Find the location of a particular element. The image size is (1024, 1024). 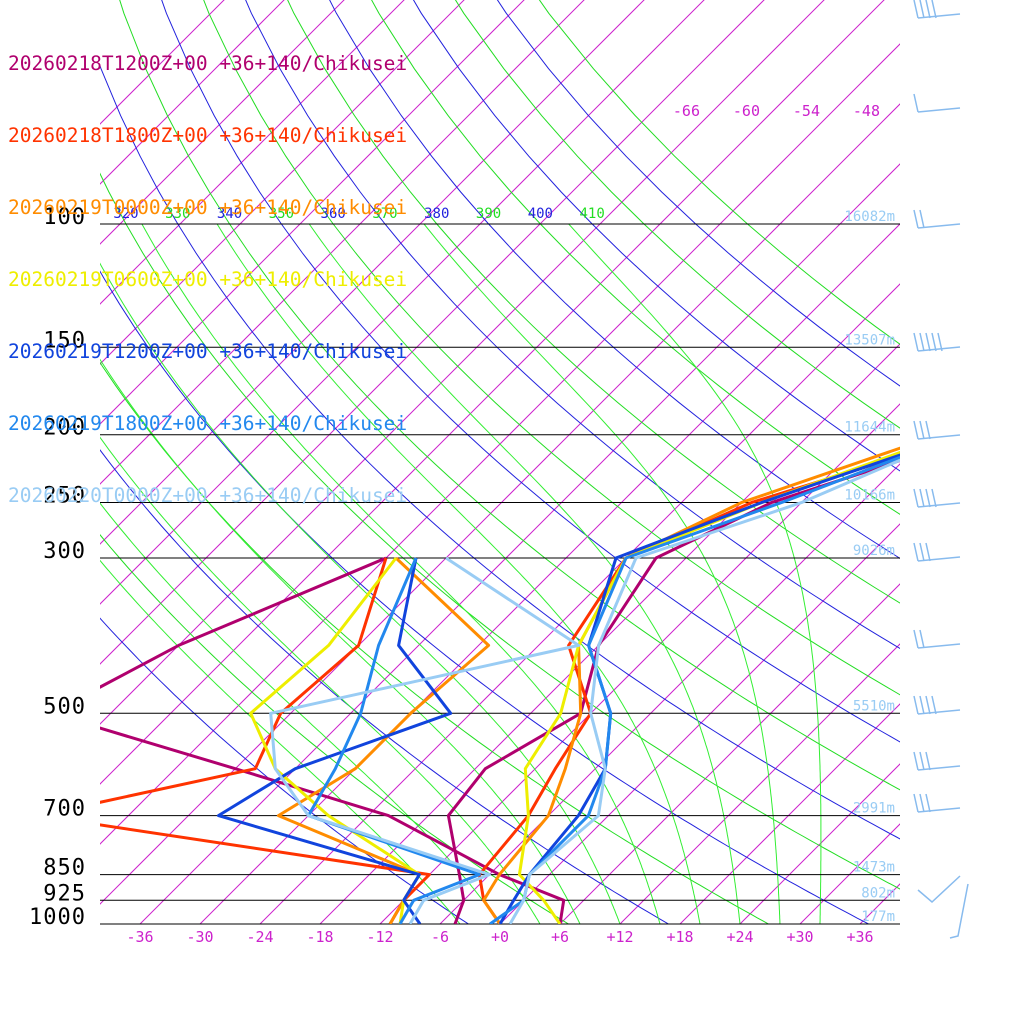

temperature-tick-label: -36 is located at coordinates (139, 937).